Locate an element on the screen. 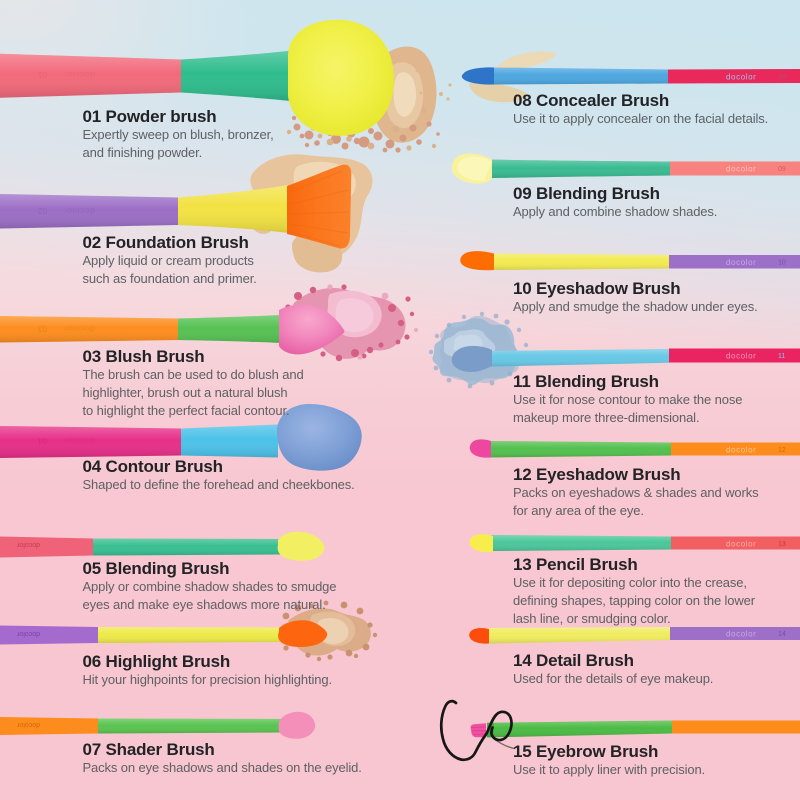  svg-text: 14 is located at coordinates (782, 634).